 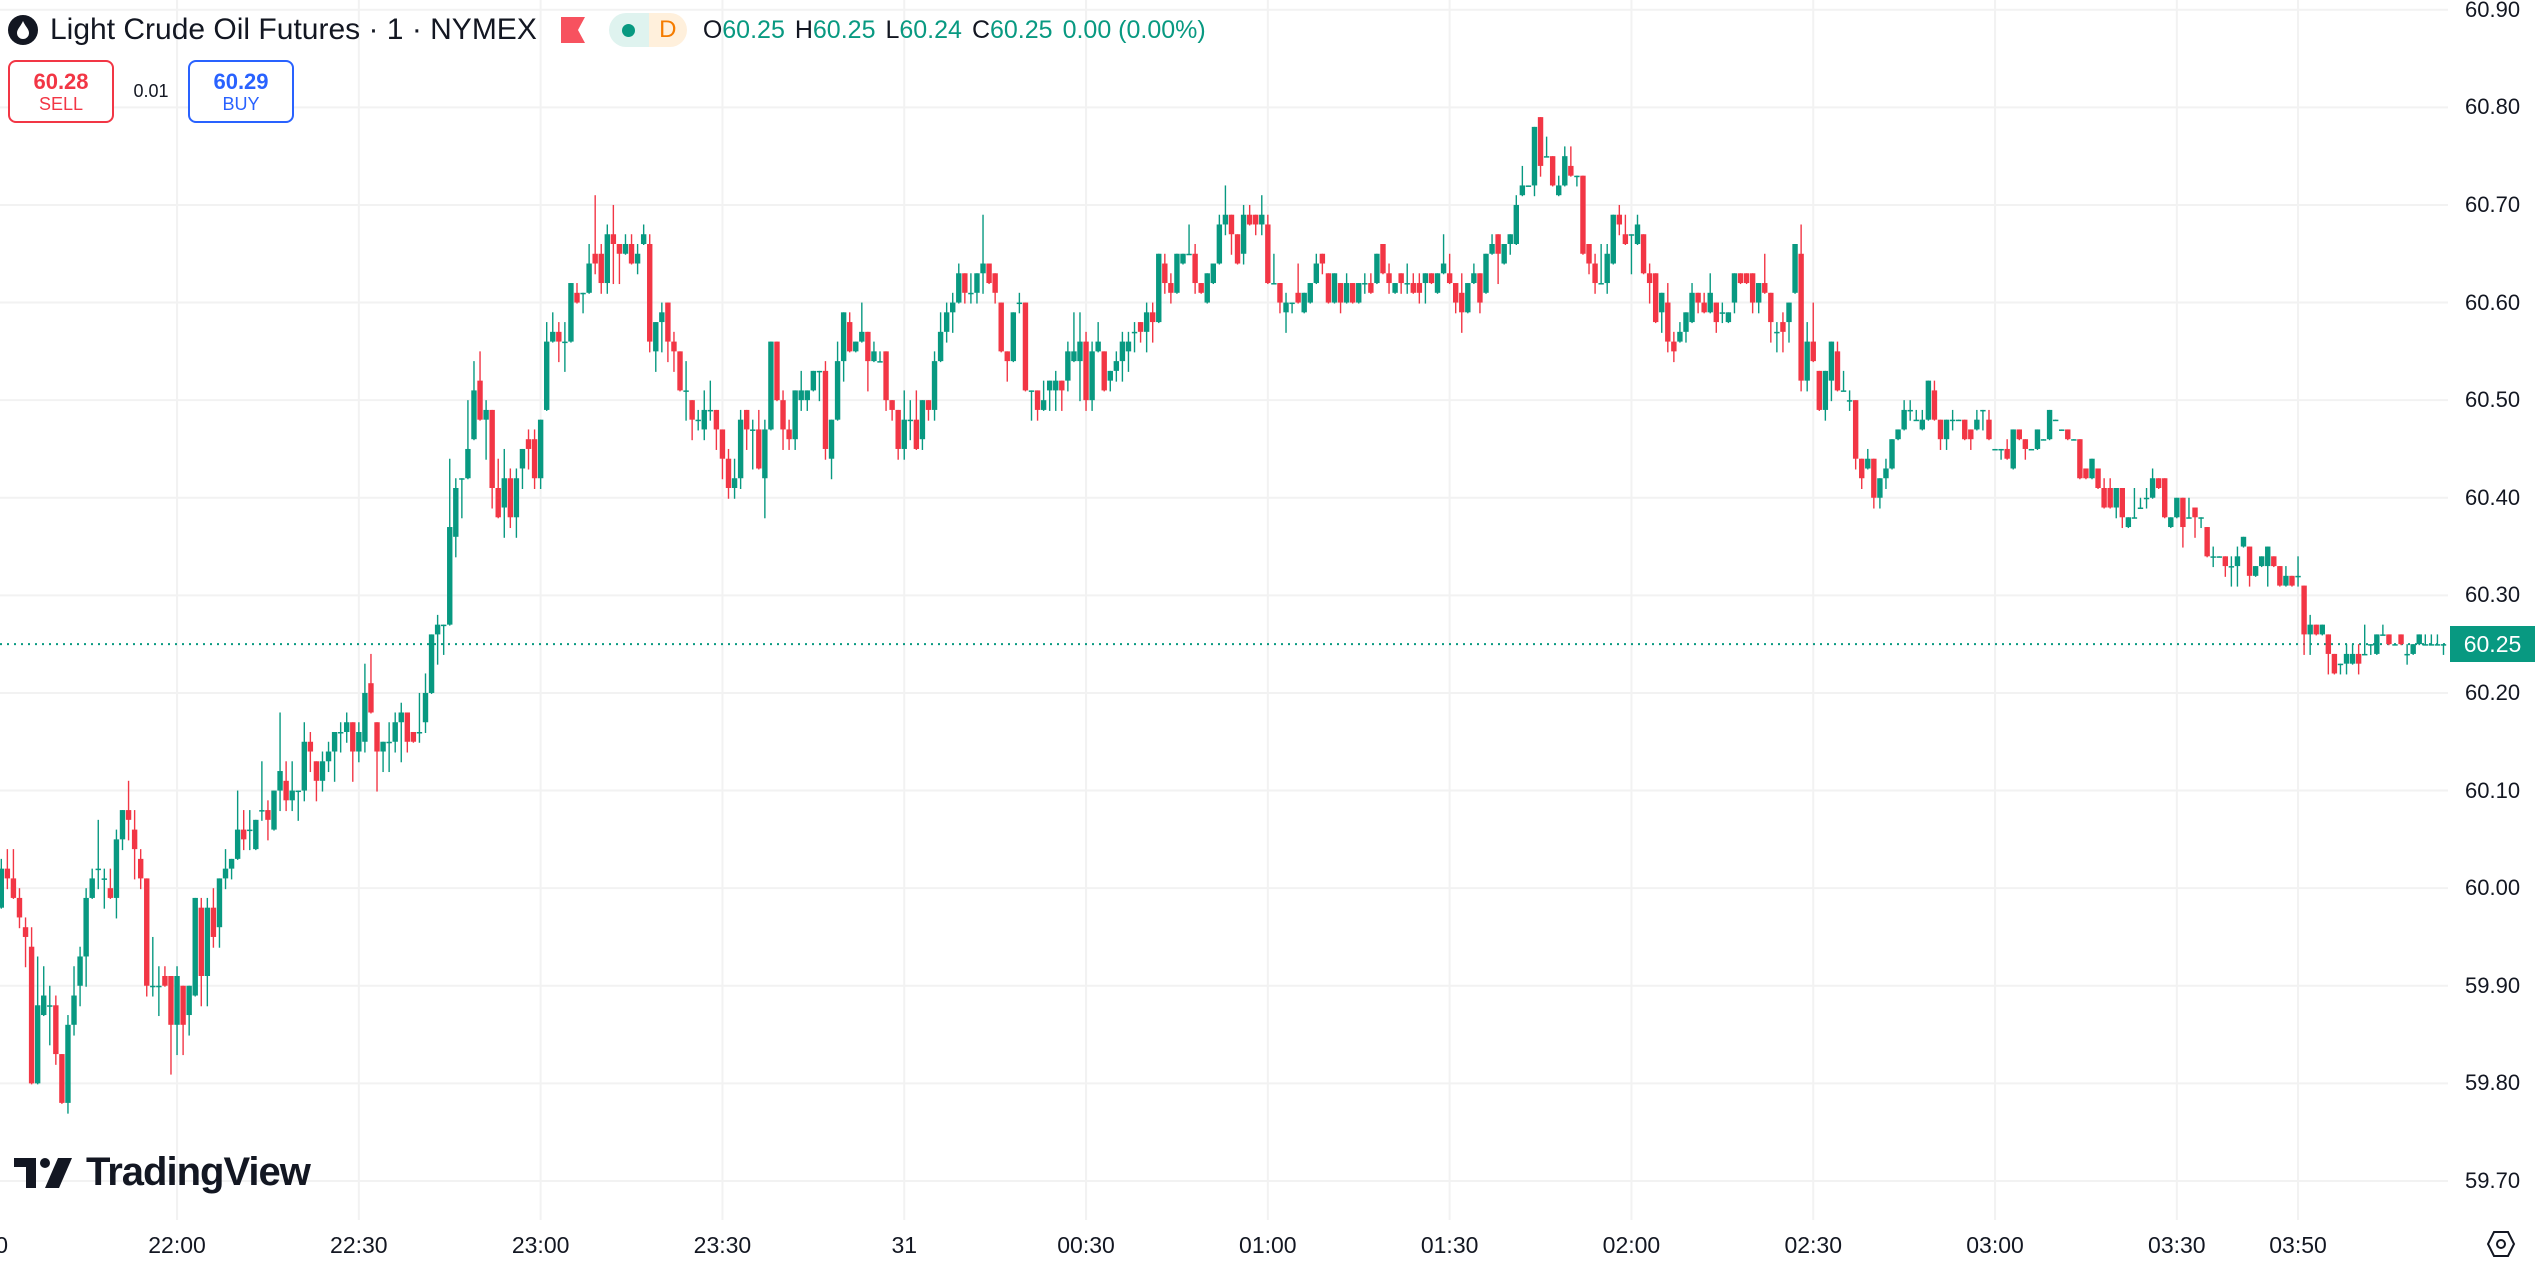 I want to click on tradingview-logo: TradingView, so click(x=162, y=1172).